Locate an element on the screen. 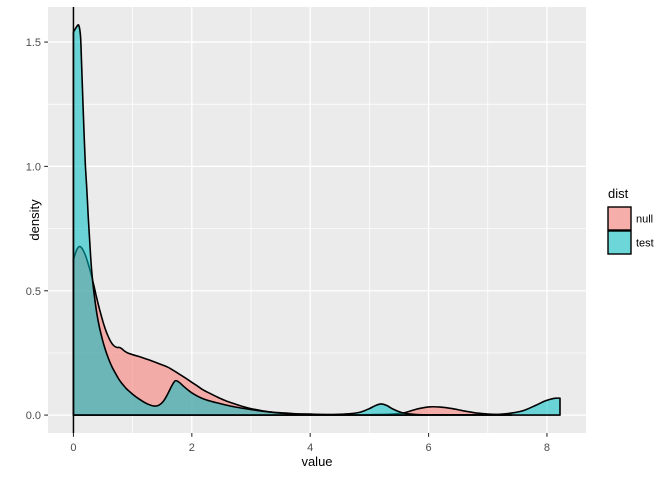 Image resolution: width=672 pixels, height=485 pixels. x-tick-label: 2 is located at coordinates (192, 448).